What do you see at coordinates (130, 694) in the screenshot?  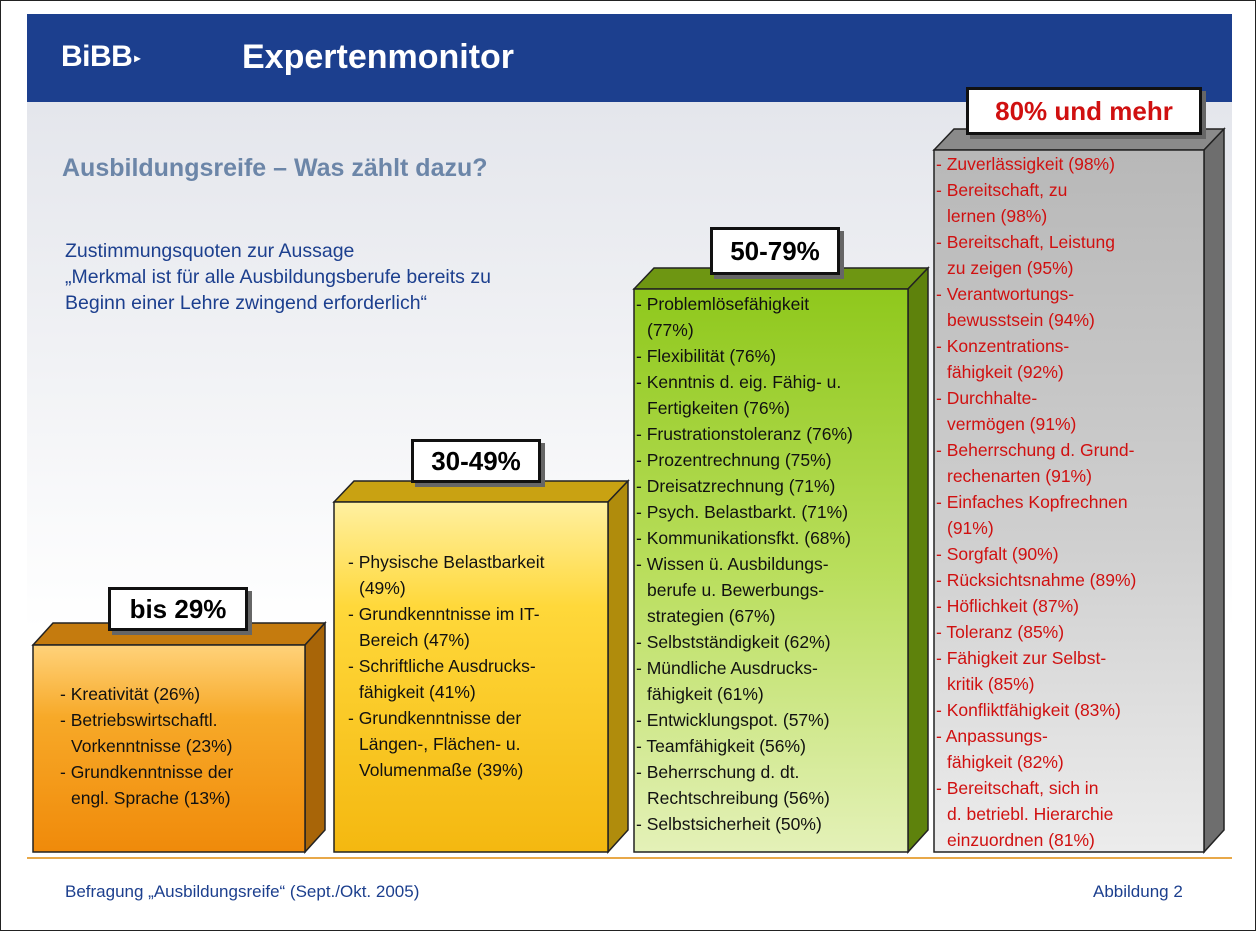 I see `list-item: - Kreativität (26%)` at bounding box center [130, 694].